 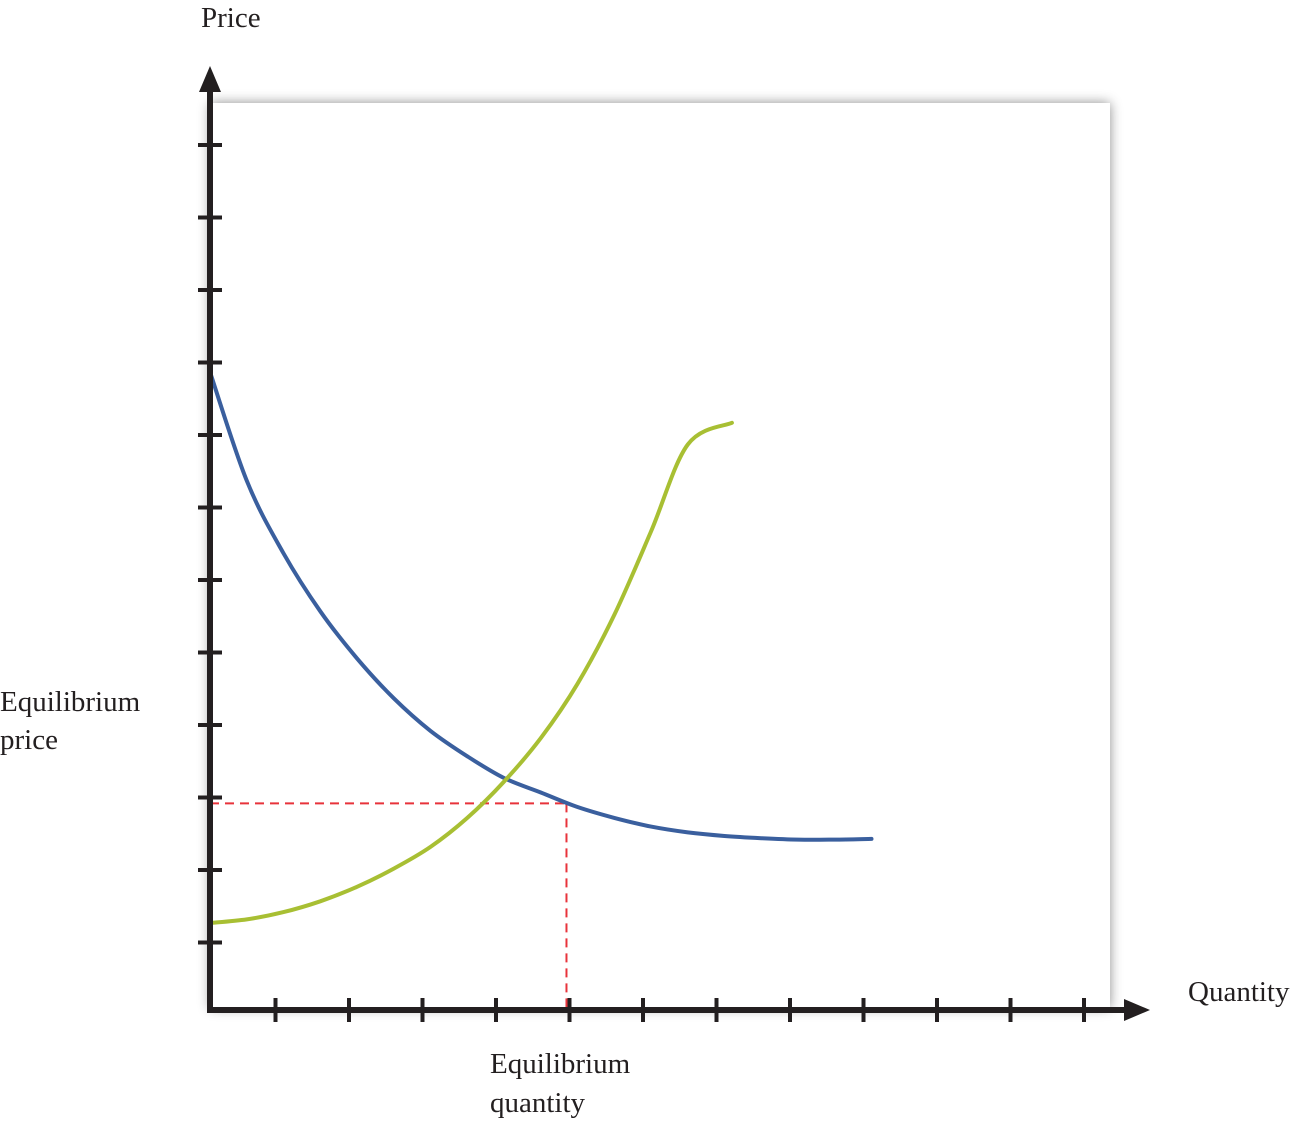 What do you see at coordinates (231, 18) in the screenshot?
I see `y-axis-label: Price` at bounding box center [231, 18].